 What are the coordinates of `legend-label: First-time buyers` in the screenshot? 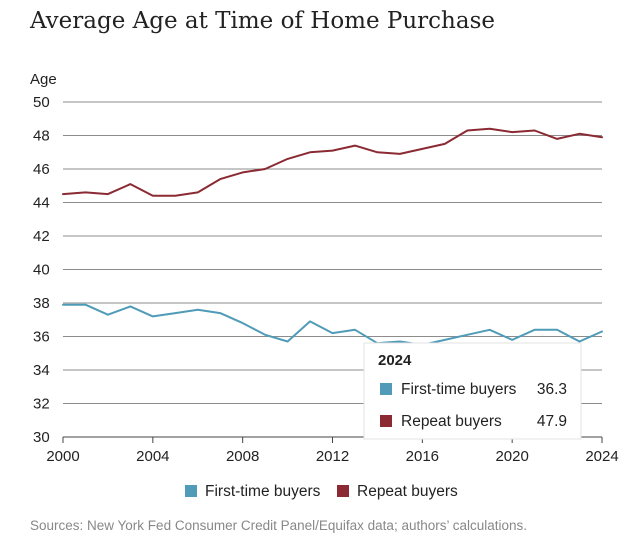 It's located at (263, 491).